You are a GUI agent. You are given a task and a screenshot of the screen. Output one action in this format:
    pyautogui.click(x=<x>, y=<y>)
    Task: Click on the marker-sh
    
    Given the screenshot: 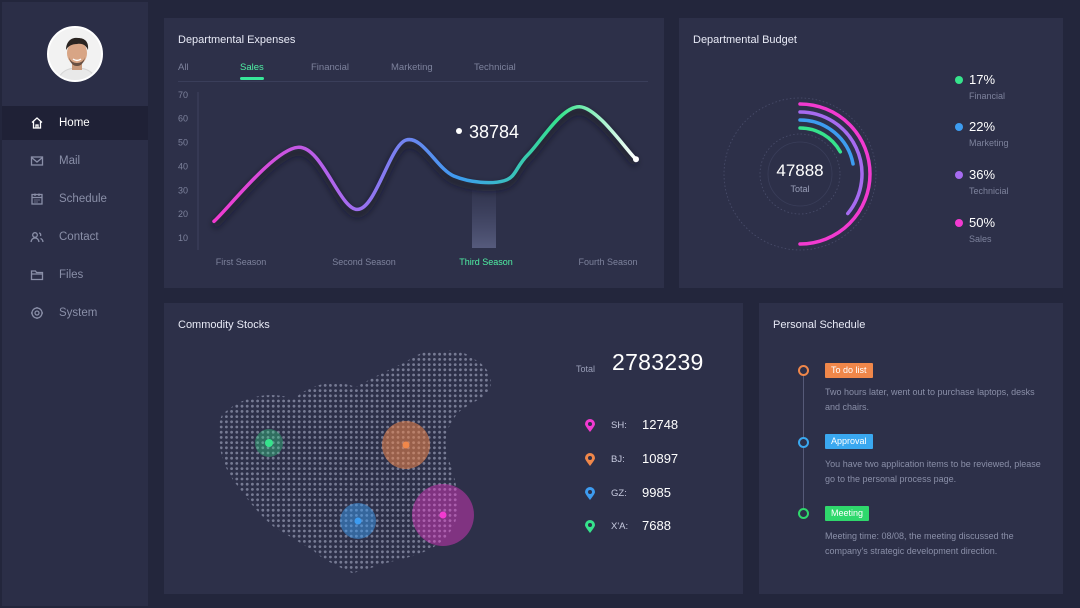 What is the action you would take?
    pyautogui.click(x=443, y=515)
    